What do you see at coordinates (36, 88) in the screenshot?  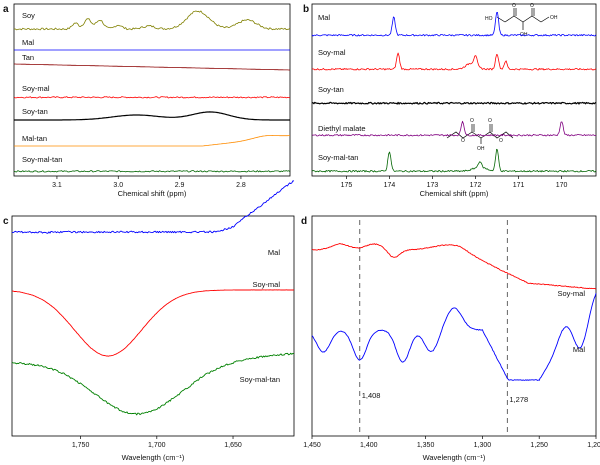 I see `panel-a-series-label: Soy-mal` at bounding box center [36, 88].